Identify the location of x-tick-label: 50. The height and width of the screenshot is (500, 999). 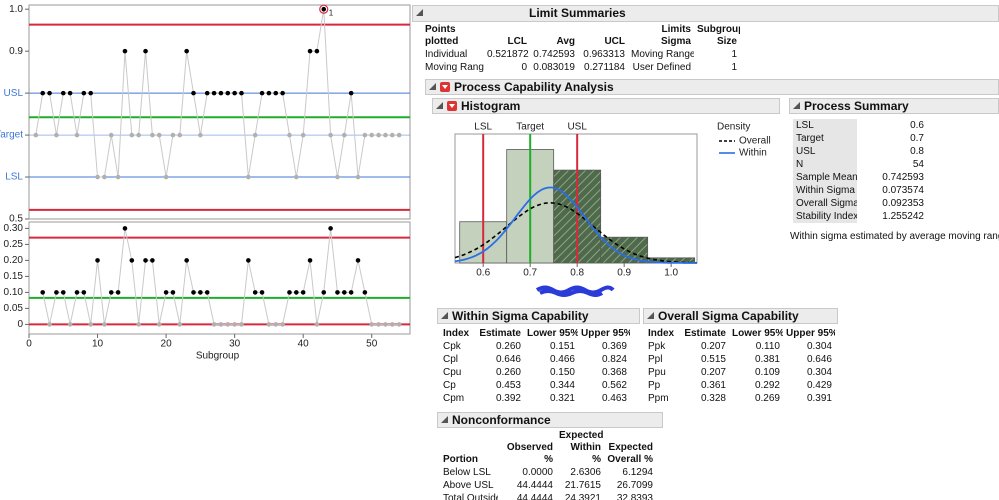
(372, 344).